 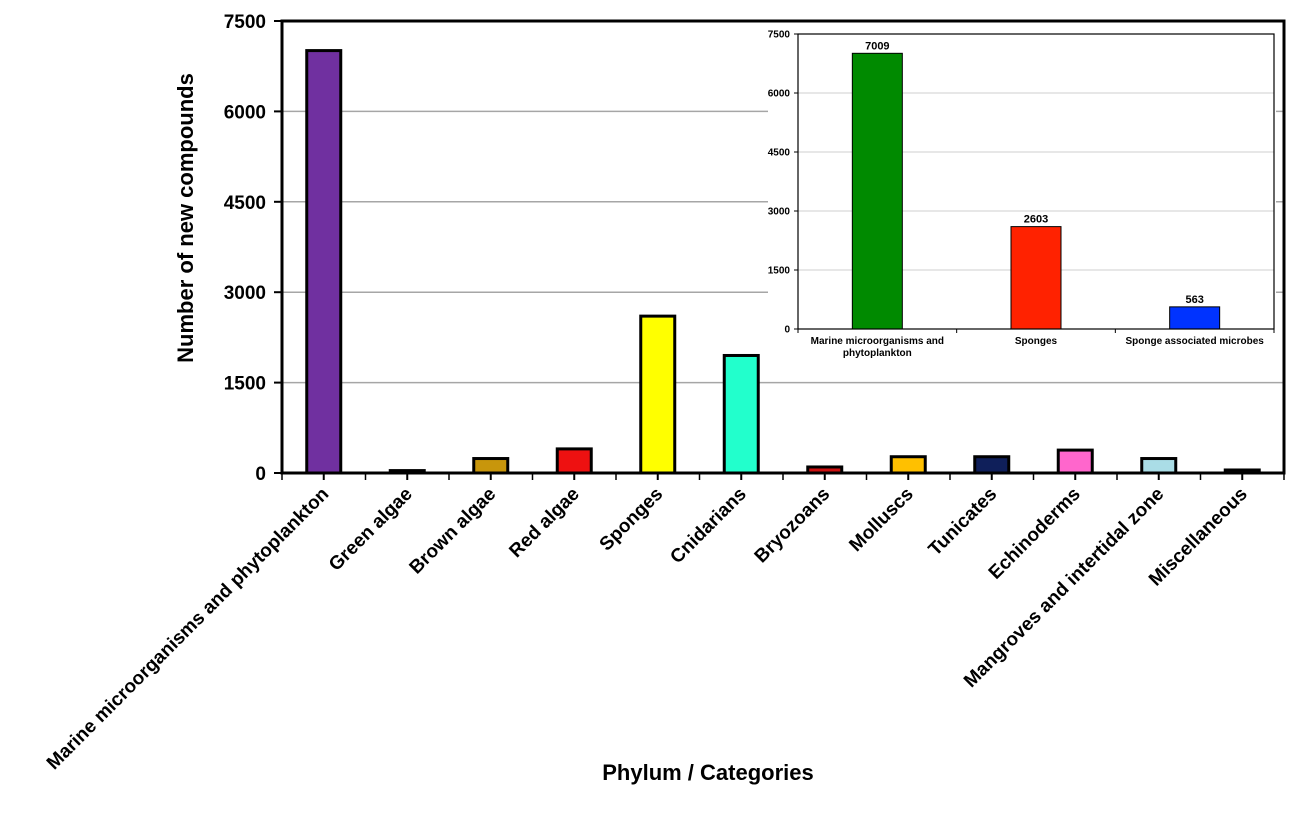 What do you see at coordinates (881, 520) in the screenshot?
I see `main-x-category-label: Molluscs` at bounding box center [881, 520].